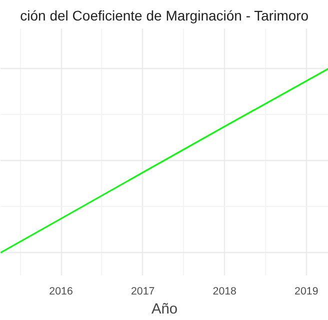 The width and height of the screenshot is (328, 320). What do you see at coordinates (142, 292) in the screenshot?
I see `x-tick-label: 2017` at bounding box center [142, 292].